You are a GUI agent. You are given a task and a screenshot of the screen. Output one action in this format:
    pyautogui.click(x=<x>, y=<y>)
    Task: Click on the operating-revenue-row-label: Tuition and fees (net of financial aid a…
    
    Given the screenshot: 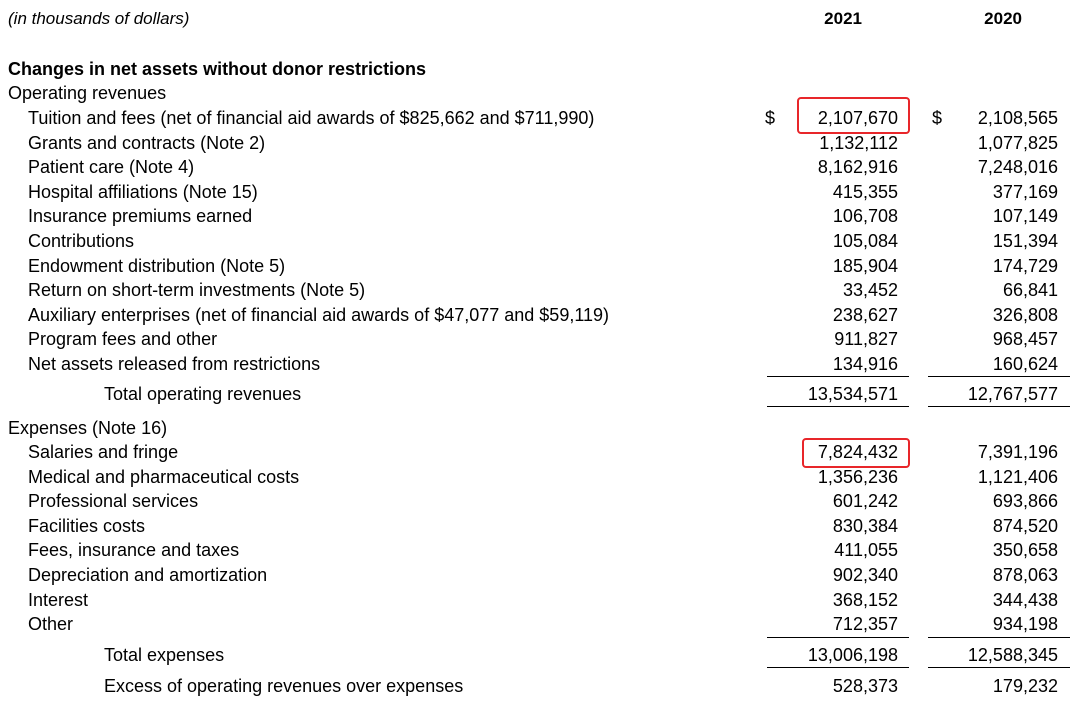 What is the action you would take?
    pyautogui.click(x=311, y=118)
    